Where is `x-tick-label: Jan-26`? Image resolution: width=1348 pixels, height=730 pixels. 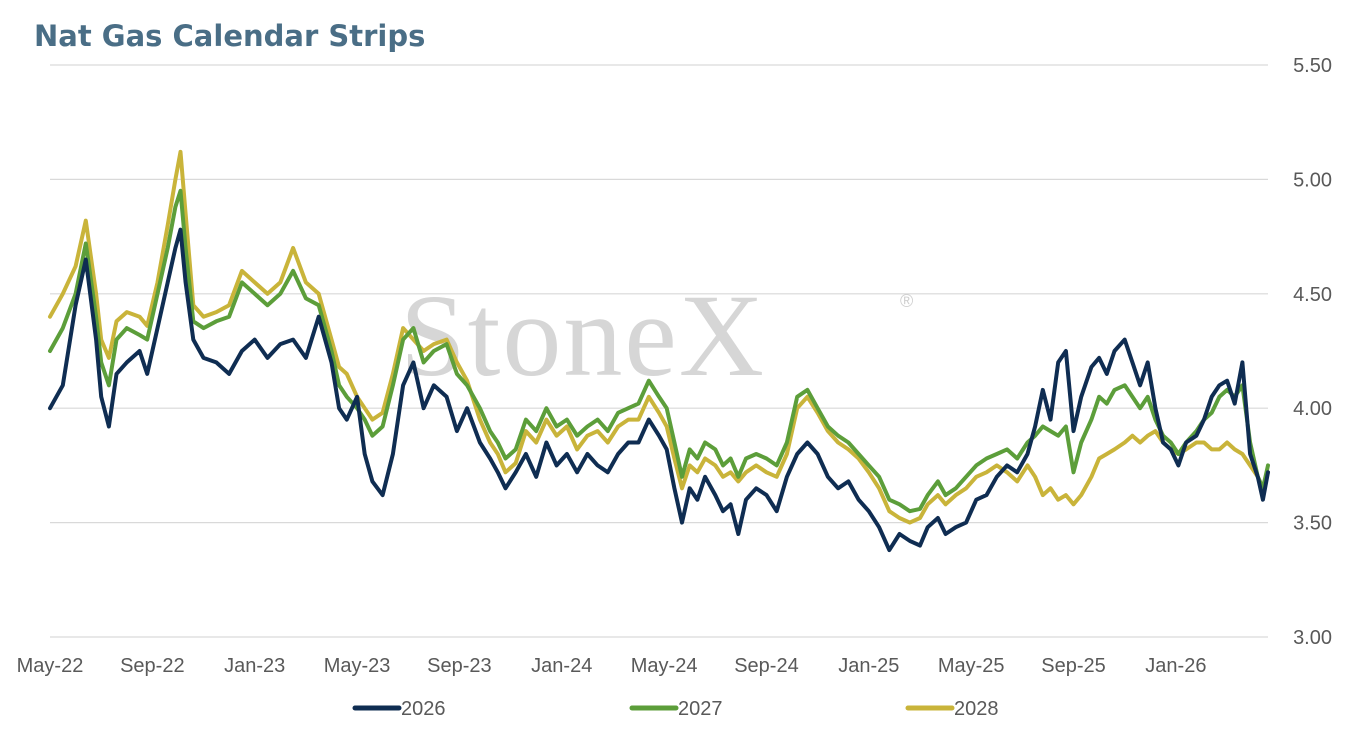
x-tick-label: Jan-26 is located at coordinates (1175, 666).